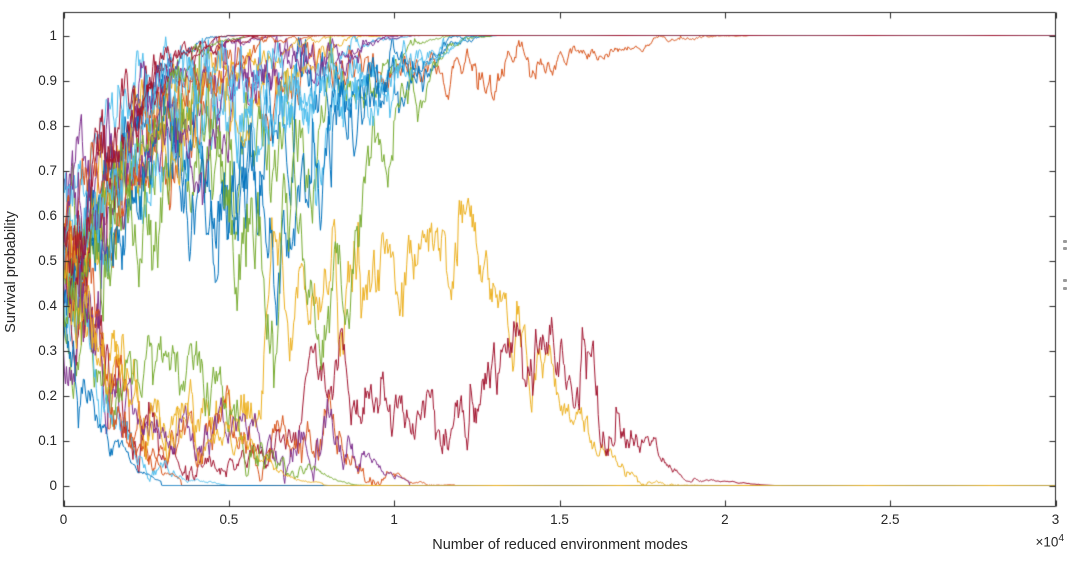 The image size is (1070, 566). Describe the element at coordinates (560, 545) in the screenshot. I see `x-axis-label: Number of reduced environment modes` at that location.